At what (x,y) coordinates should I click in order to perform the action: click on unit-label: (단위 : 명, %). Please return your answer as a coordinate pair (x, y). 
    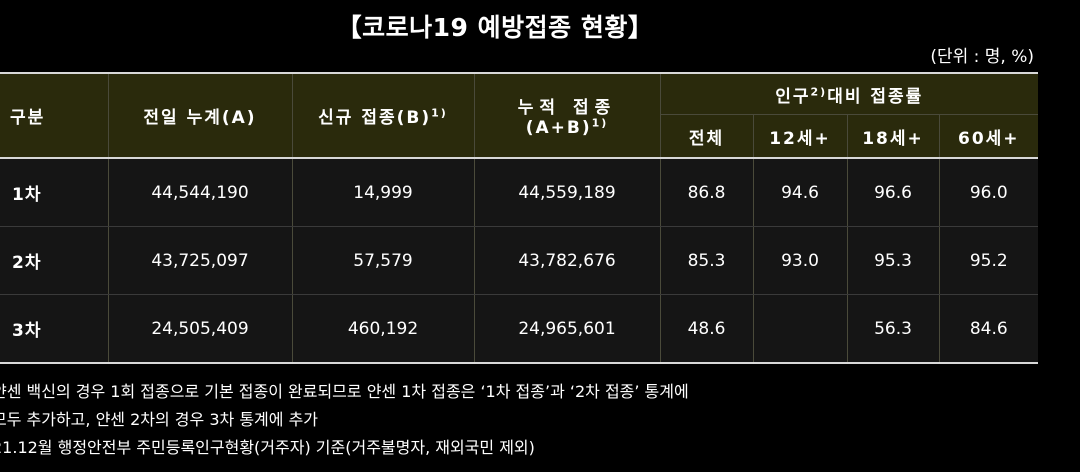
    Looking at the image, I should click on (982, 57).